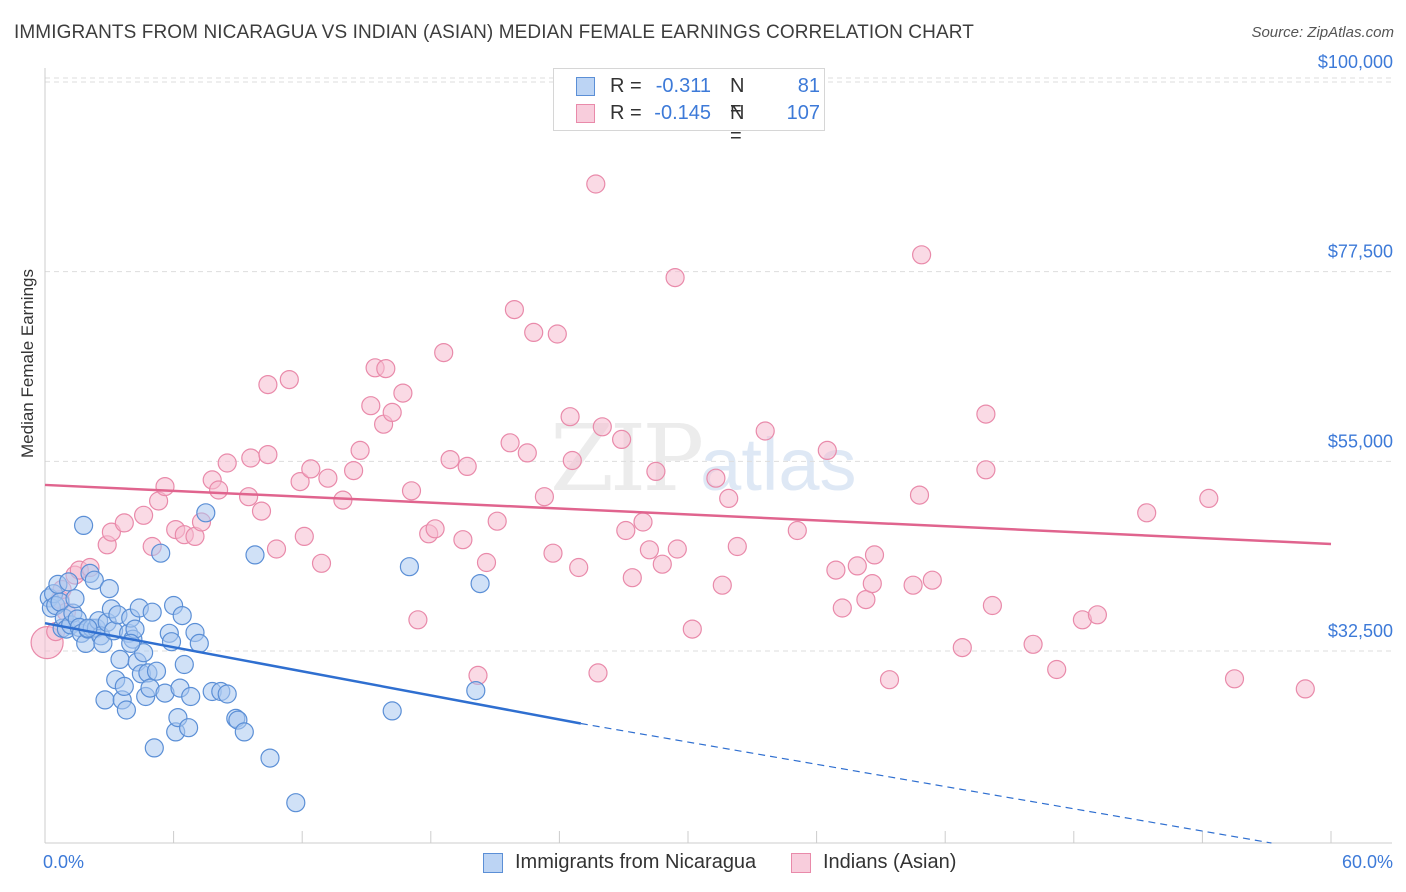  I want to click on n-value: 81, so click(808, 86).